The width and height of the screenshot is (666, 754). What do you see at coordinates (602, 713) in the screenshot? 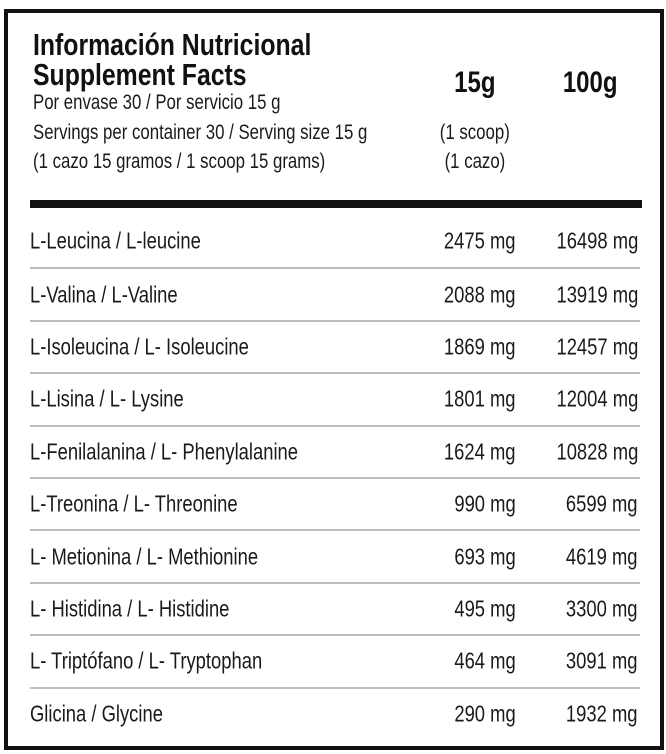
I see `per-100g-value-text: 1932 mg` at bounding box center [602, 713].